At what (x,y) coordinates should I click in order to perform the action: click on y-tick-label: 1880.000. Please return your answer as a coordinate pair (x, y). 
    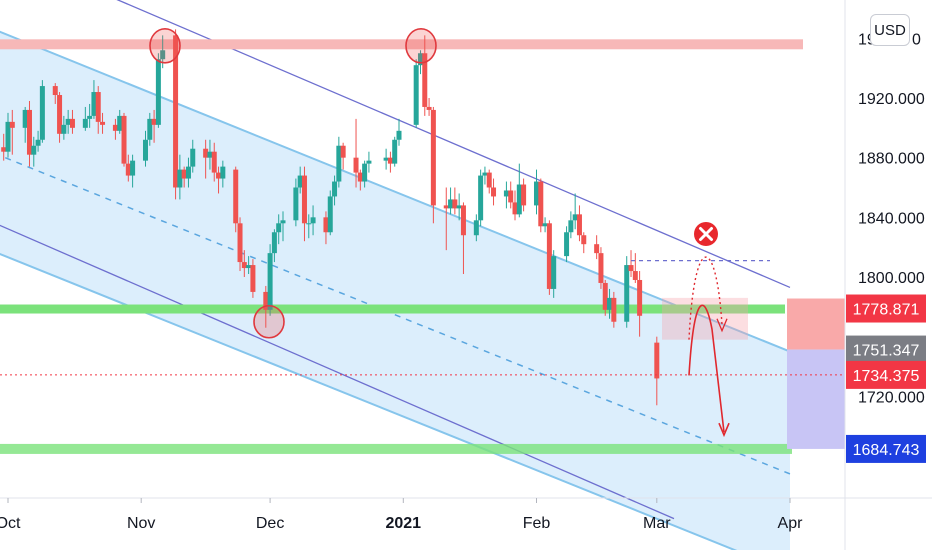
    Looking at the image, I should click on (891, 159).